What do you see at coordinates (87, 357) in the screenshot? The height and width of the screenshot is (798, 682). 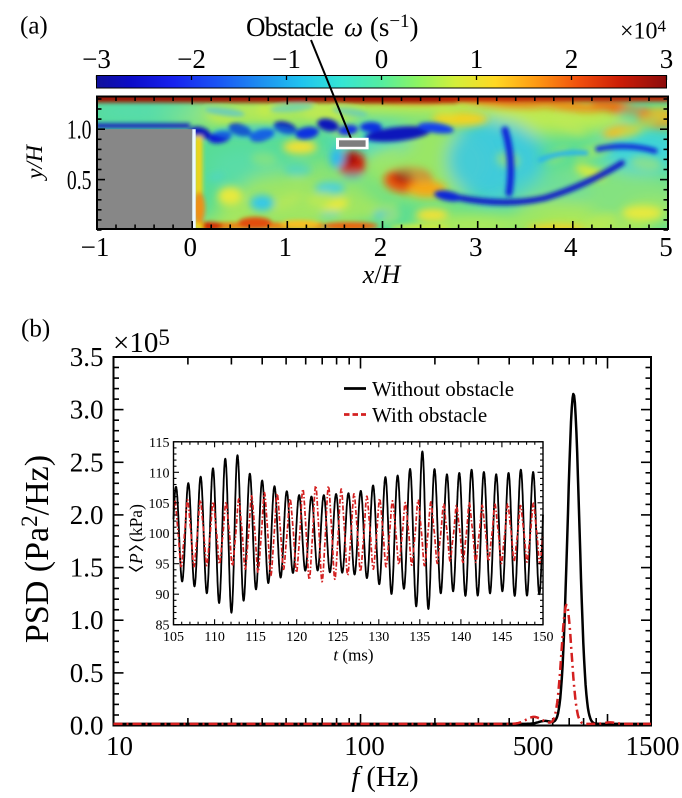 I see `svg-text: 3.5` at bounding box center [87, 357].